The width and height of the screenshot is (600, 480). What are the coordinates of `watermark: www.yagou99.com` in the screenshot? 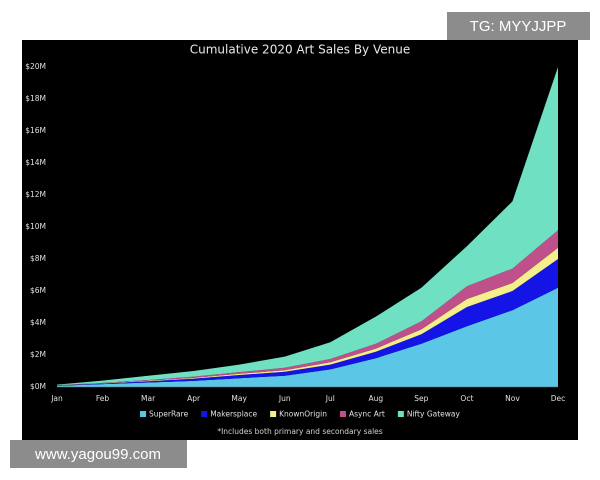 It's located at (97, 454).